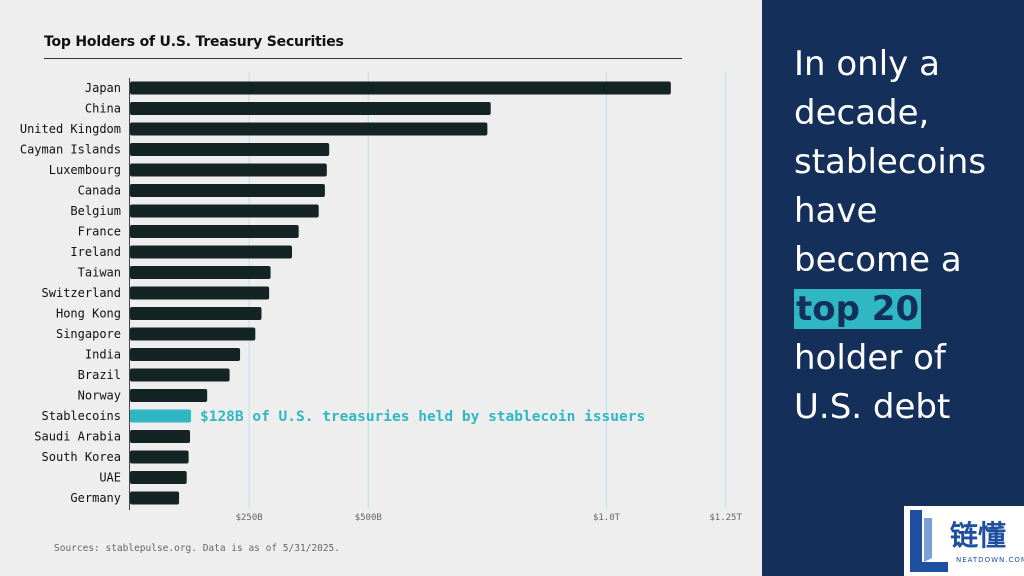 The width and height of the screenshot is (1024, 576). Describe the element at coordinates (81, 457) in the screenshot. I see `category-label: South Korea` at that location.